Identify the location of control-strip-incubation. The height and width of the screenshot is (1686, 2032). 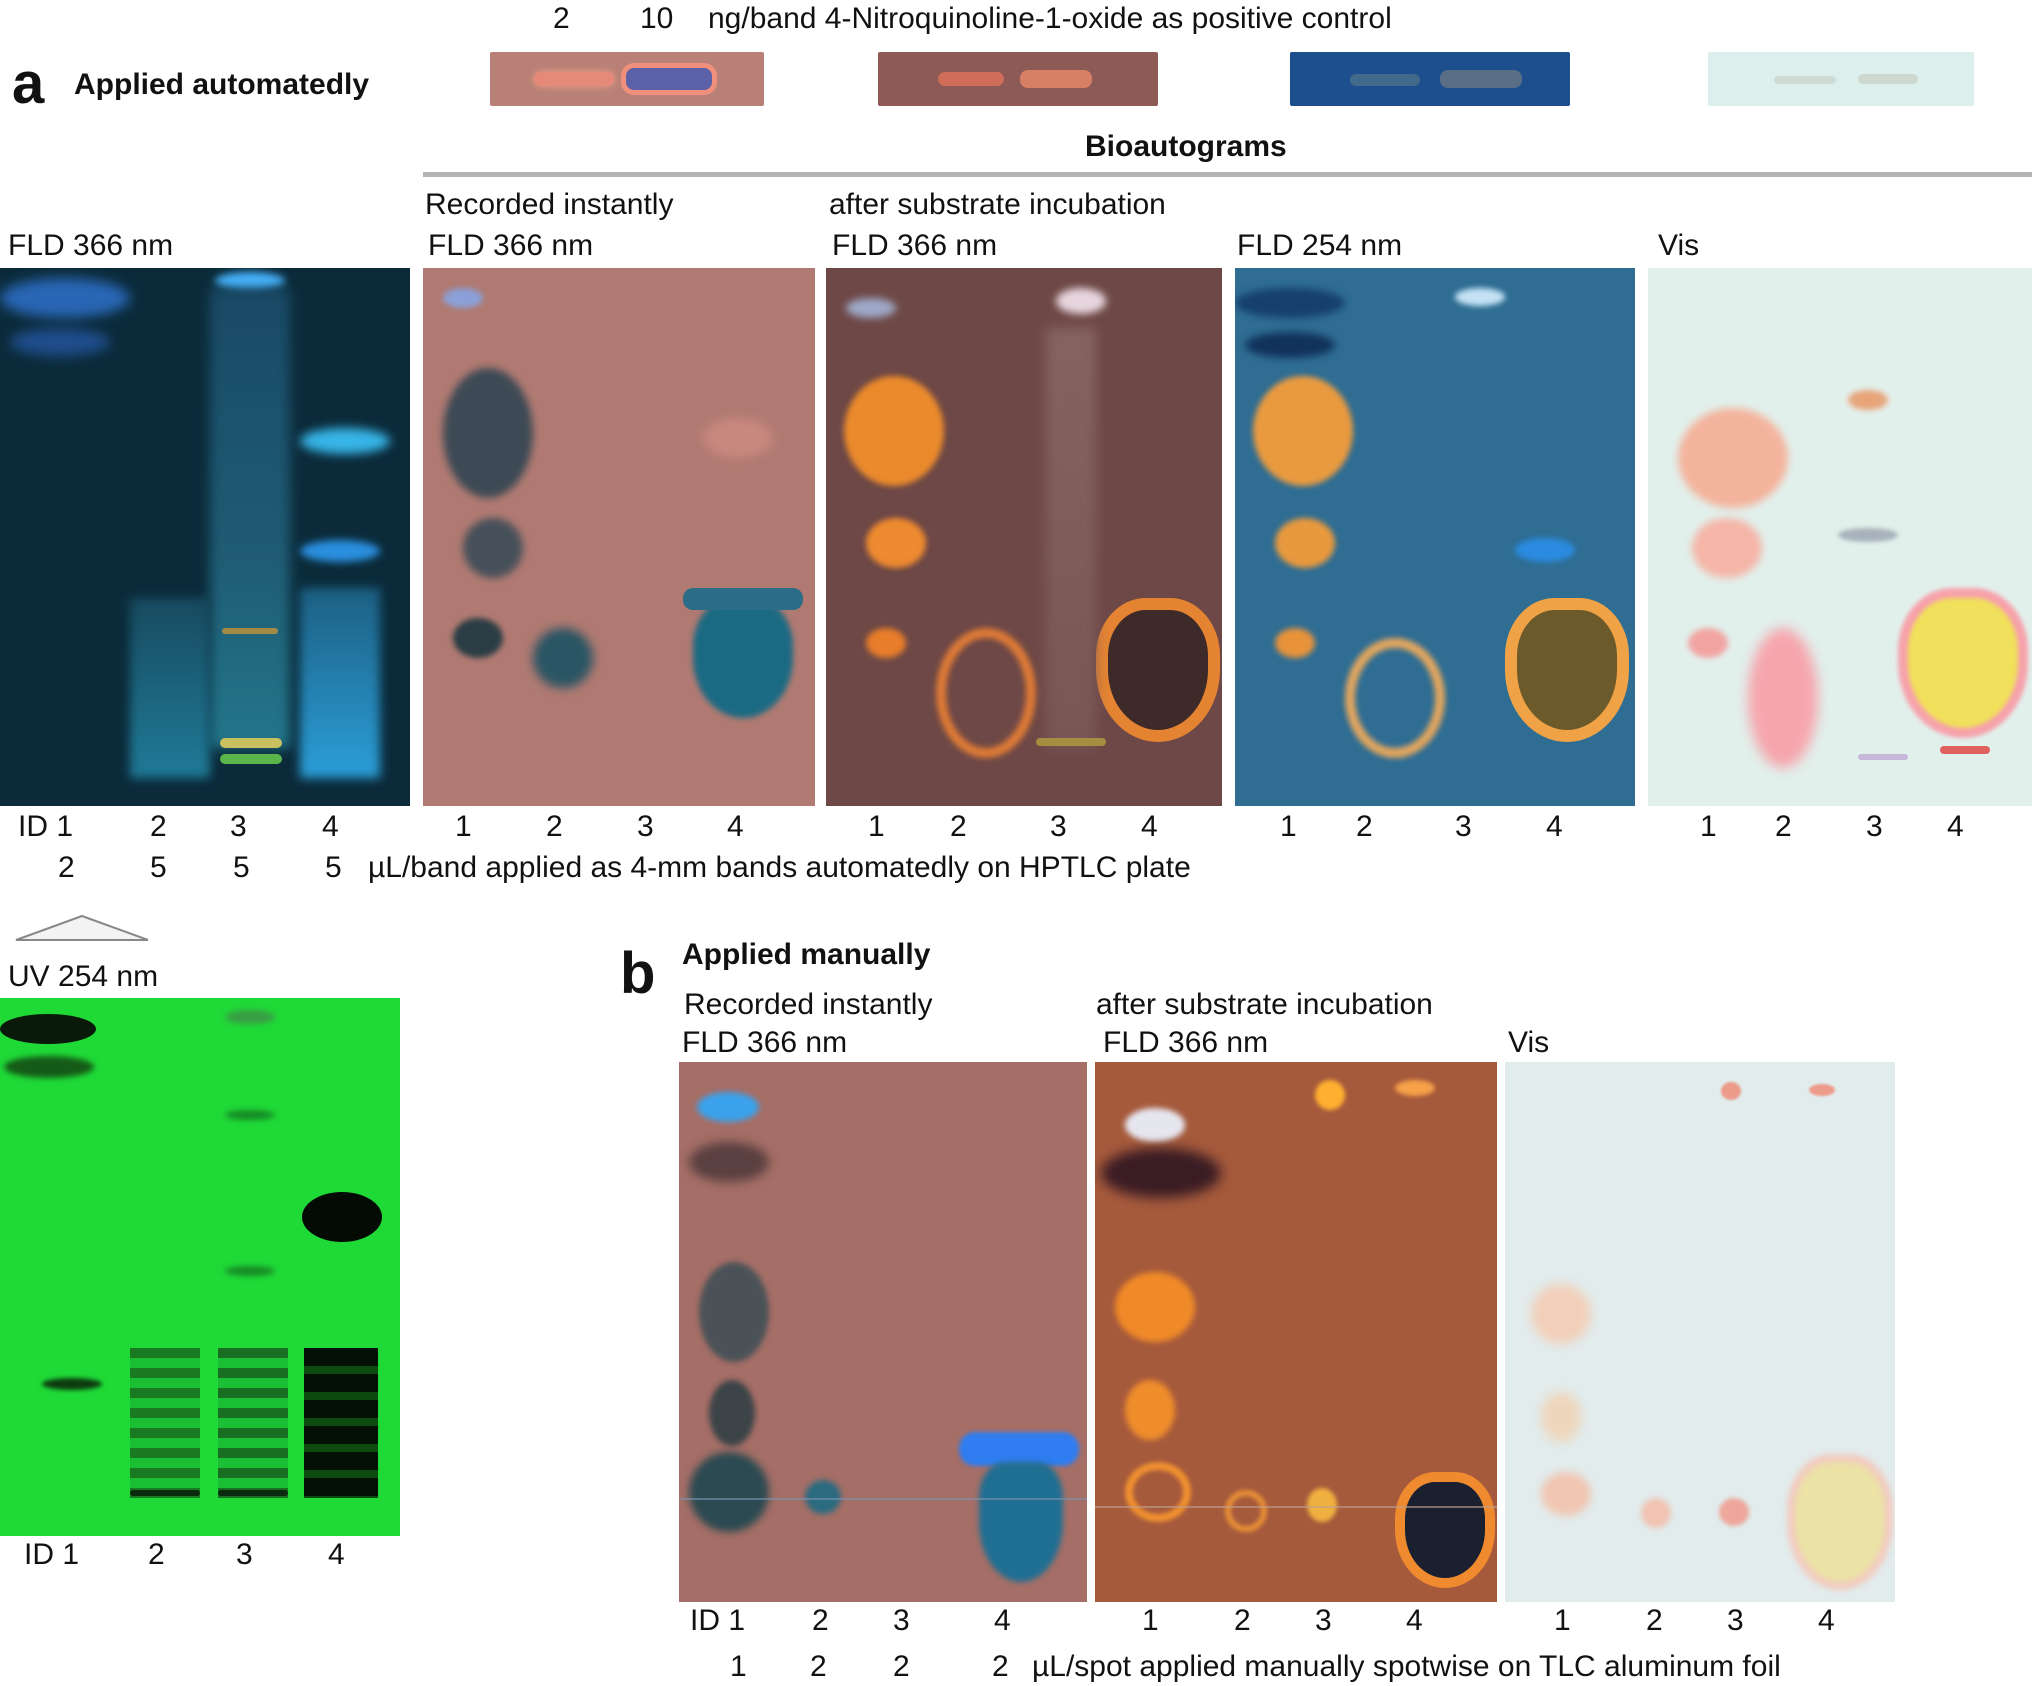
(1018, 79).